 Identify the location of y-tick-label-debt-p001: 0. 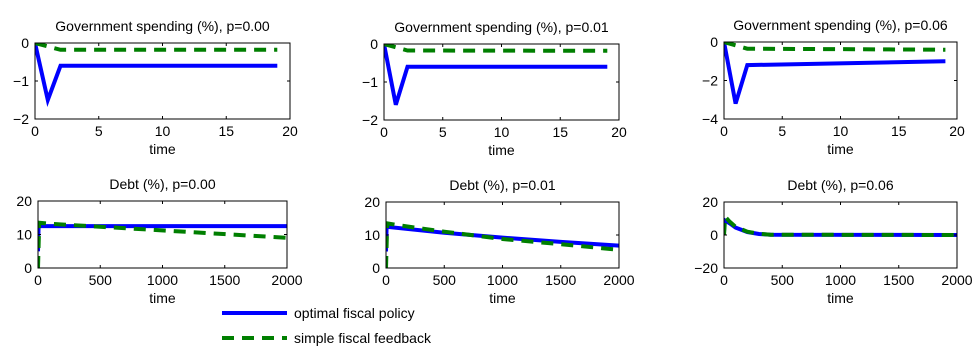
(376, 268).